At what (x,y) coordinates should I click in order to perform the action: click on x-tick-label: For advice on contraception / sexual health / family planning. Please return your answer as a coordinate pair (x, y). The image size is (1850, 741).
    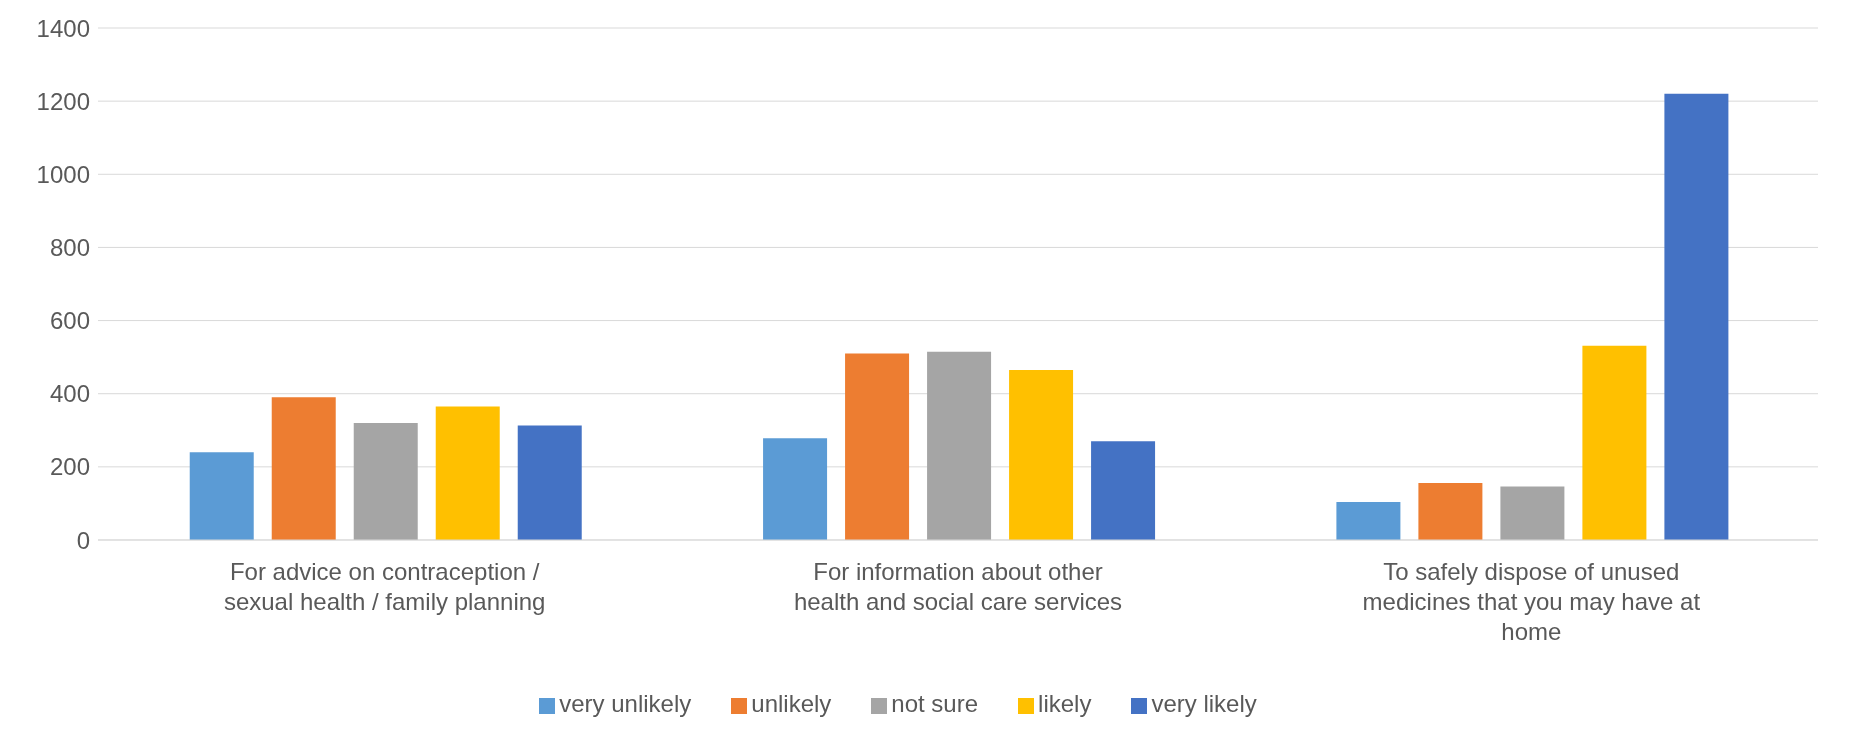
    Looking at the image, I should click on (384, 586).